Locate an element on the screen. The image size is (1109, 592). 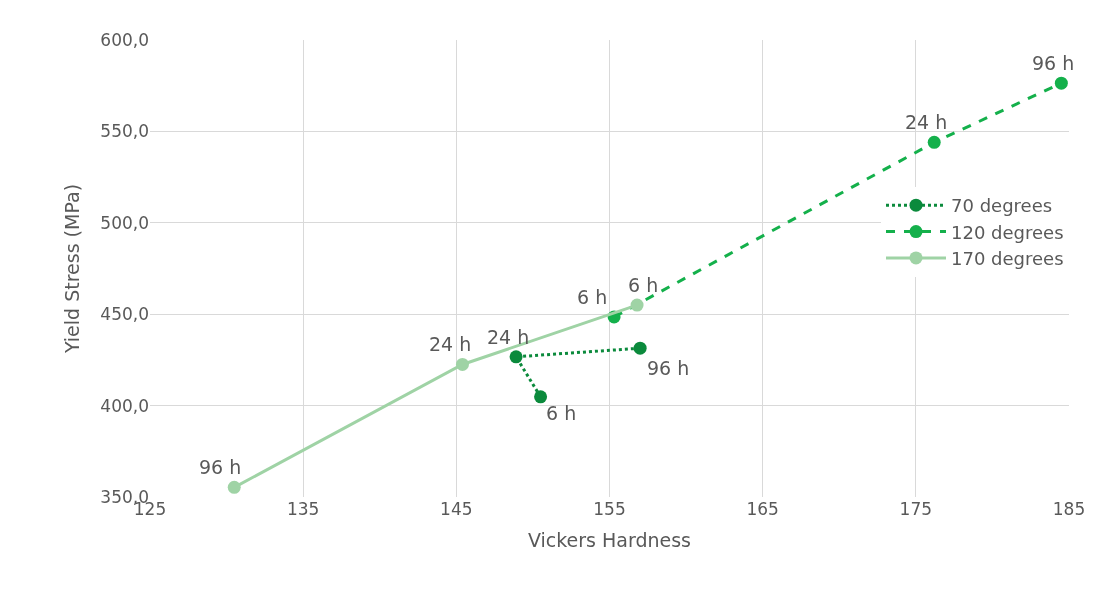
legend-label: 170 degrees is located at coordinates (1007, 258).